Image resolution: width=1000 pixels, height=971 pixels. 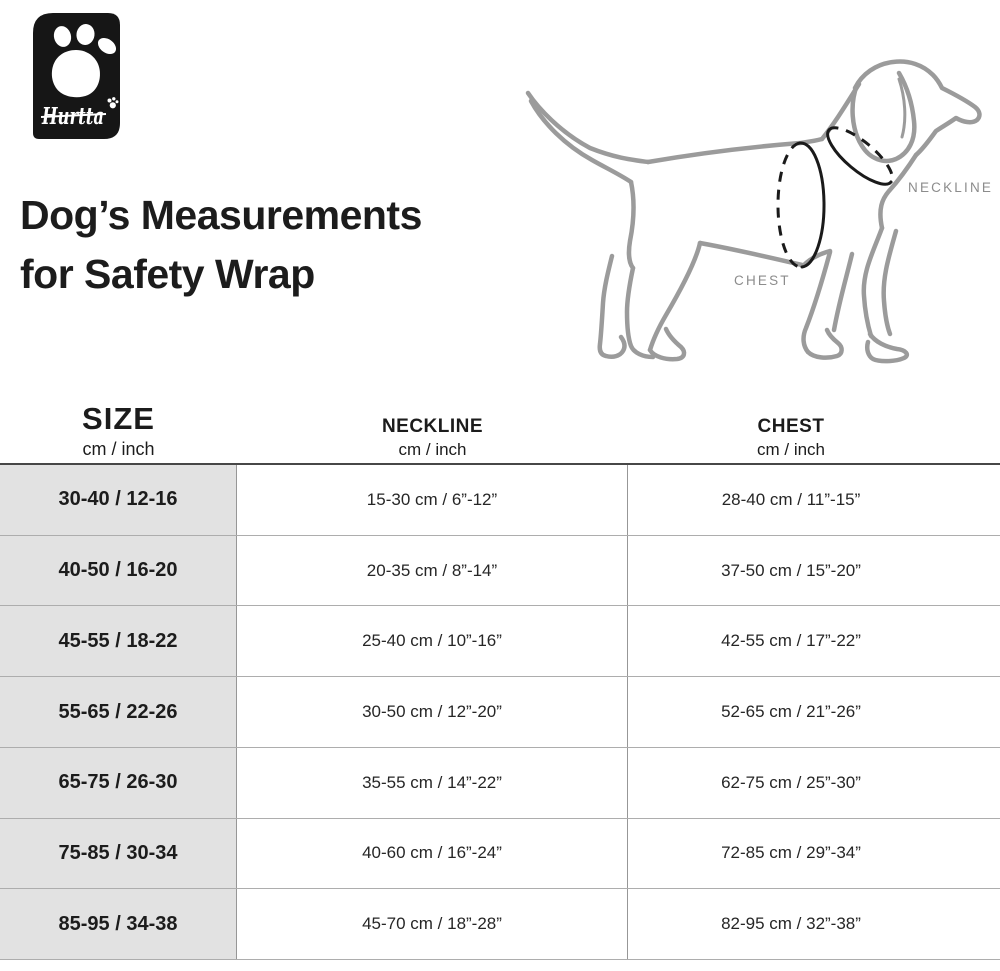 I want to click on size-cell: 40-50 / 16-20, so click(x=118, y=570).